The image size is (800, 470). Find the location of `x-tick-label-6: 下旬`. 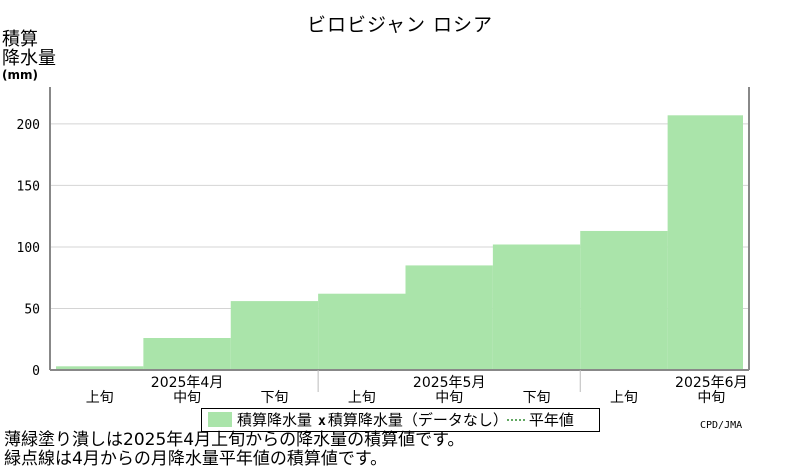

x-tick-label-6: 下旬 is located at coordinates (537, 398).